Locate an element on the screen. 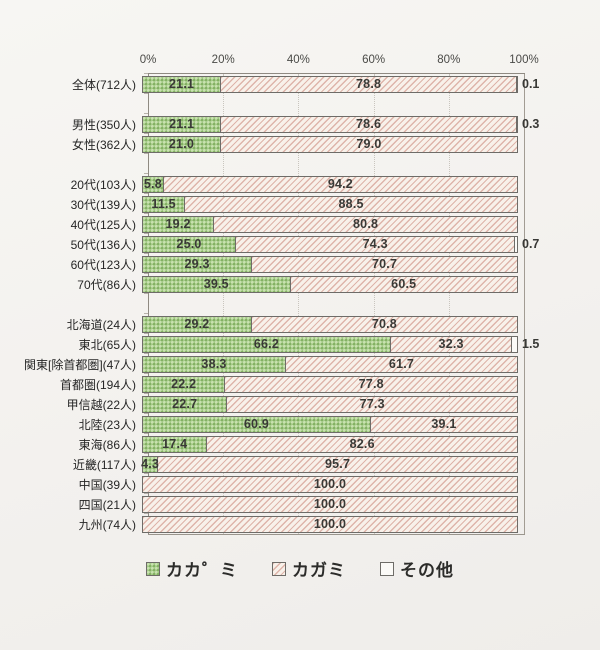 The width and height of the screenshot is (600, 650). value-label: 19.2 is located at coordinates (178, 224).